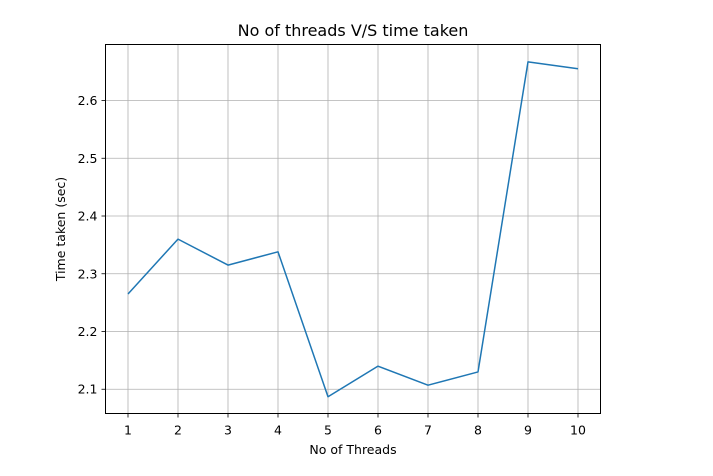  Describe the element at coordinates (128, 430) in the screenshot. I see `x-tick-label: 1` at that location.